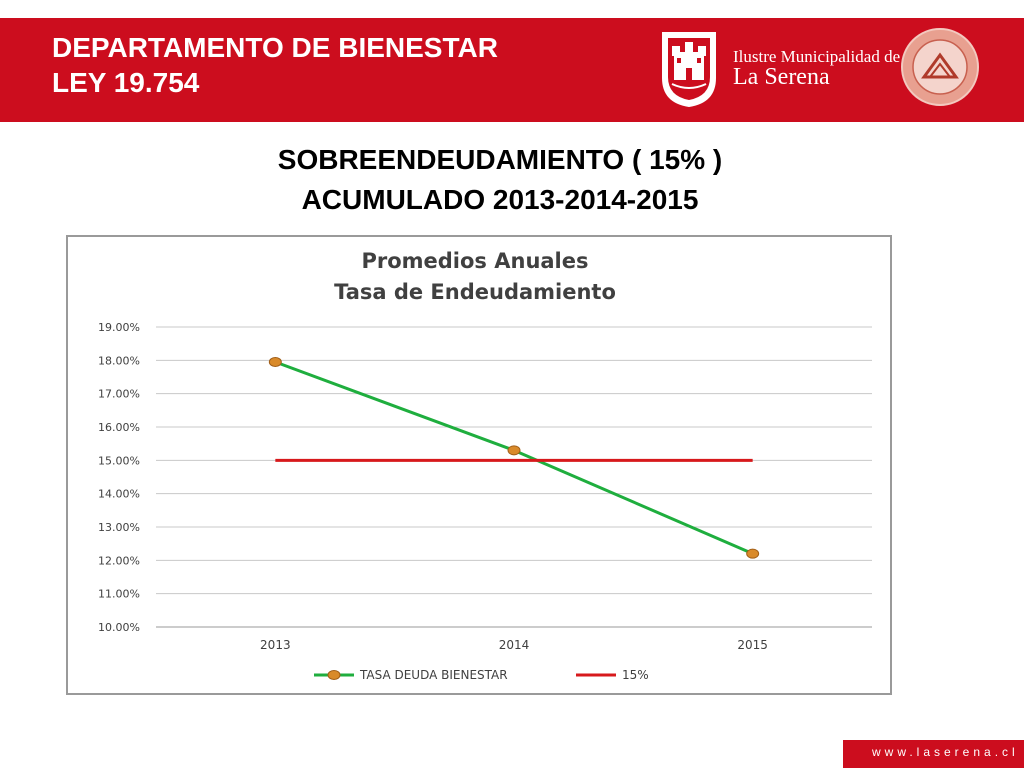  I want to click on series-line-tasa-deuda, so click(514, 458).